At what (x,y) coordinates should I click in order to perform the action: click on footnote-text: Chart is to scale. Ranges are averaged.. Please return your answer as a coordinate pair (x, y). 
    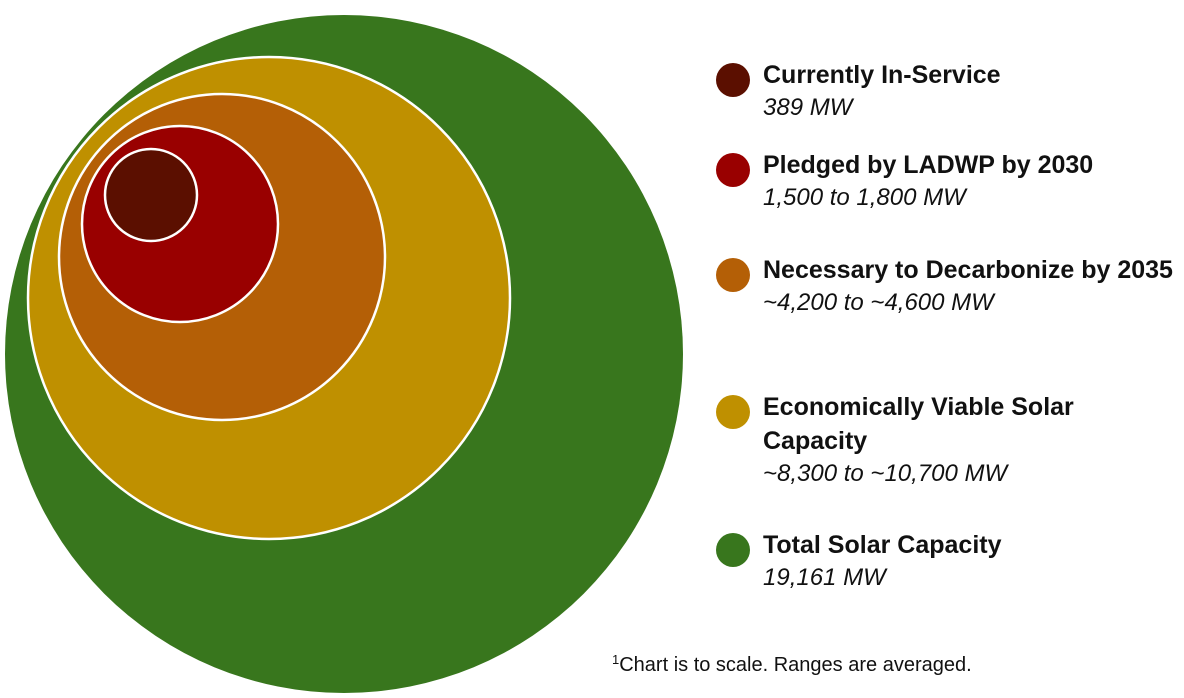
    Looking at the image, I should click on (795, 665).